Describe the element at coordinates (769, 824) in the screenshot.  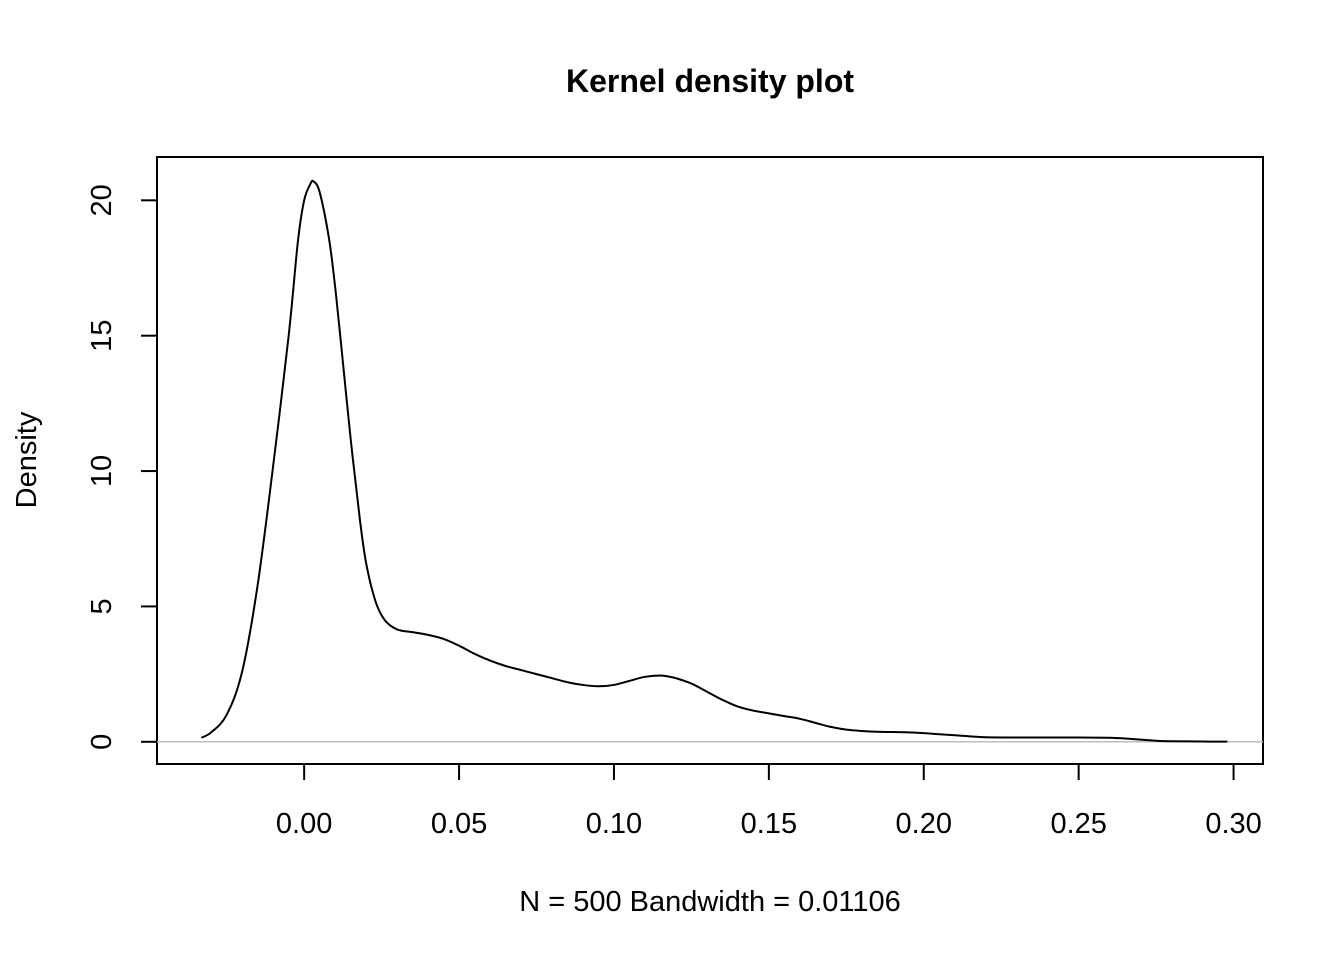
I see `x-tick-label: 0.15` at that location.